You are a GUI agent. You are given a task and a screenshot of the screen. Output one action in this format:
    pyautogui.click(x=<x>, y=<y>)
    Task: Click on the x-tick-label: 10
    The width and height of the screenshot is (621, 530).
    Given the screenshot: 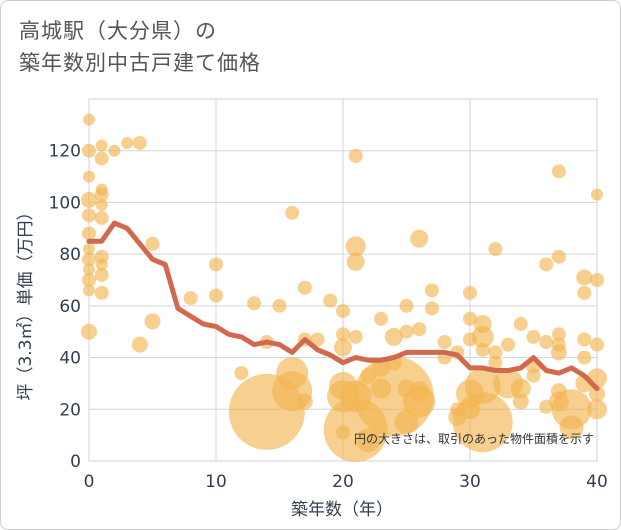 What is the action you would take?
    pyautogui.click(x=216, y=482)
    